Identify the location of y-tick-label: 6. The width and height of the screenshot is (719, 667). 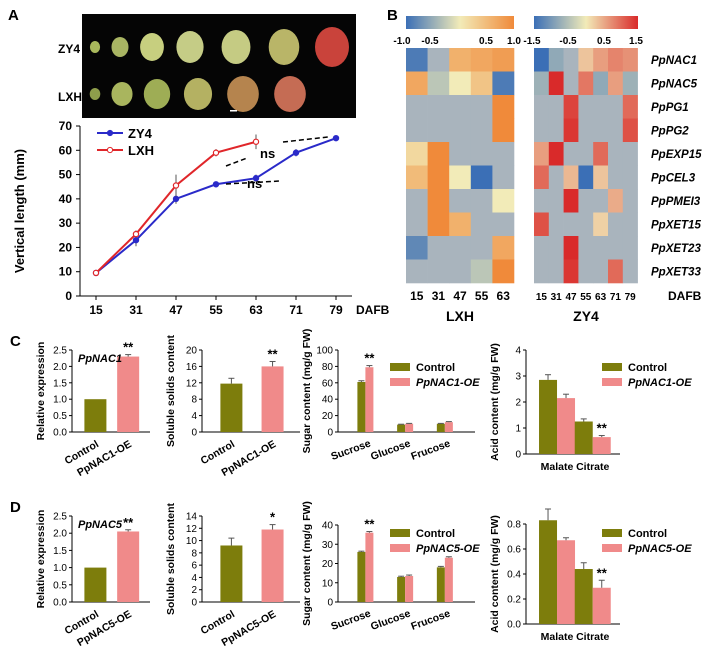
(194, 566).